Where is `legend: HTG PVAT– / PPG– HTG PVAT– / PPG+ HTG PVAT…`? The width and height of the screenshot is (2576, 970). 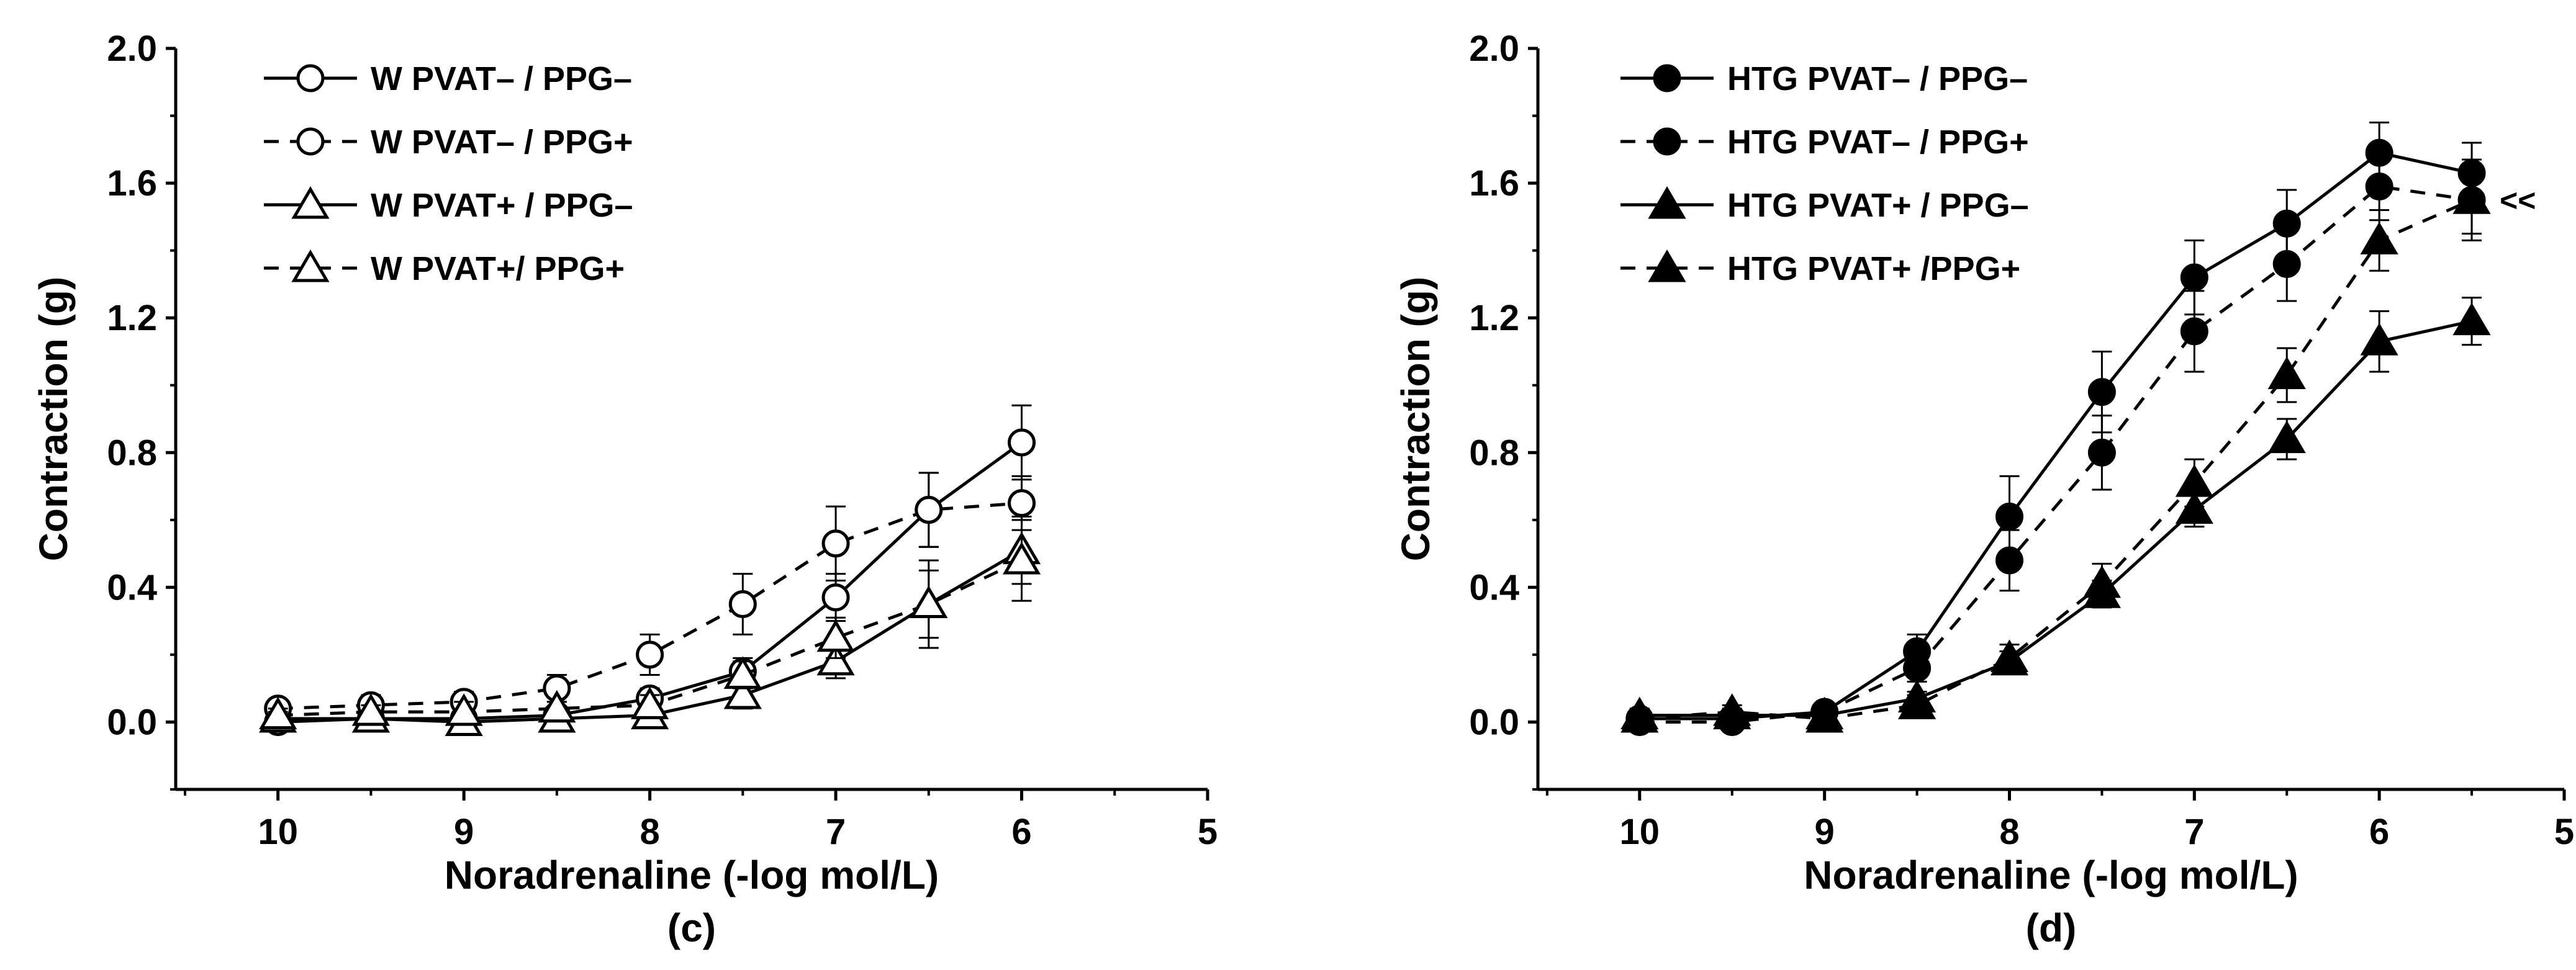 legend: HTG PVAT– / PPG– HTG PVAT– / PPG+ HTG PVAT… is located at coordinates (1824, 173).